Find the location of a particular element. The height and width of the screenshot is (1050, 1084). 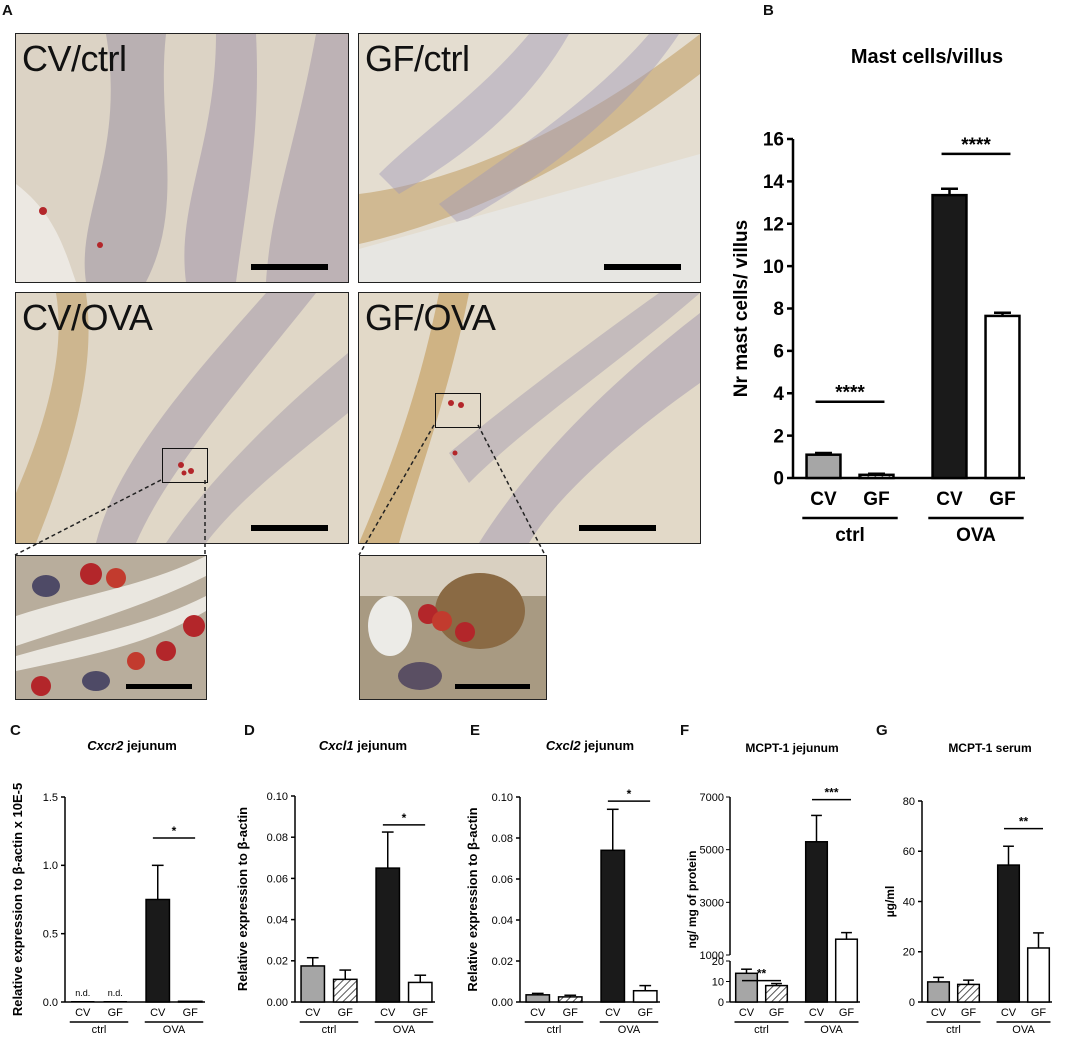

tissue-image-cv-ova is located at coordinates (182, 418).